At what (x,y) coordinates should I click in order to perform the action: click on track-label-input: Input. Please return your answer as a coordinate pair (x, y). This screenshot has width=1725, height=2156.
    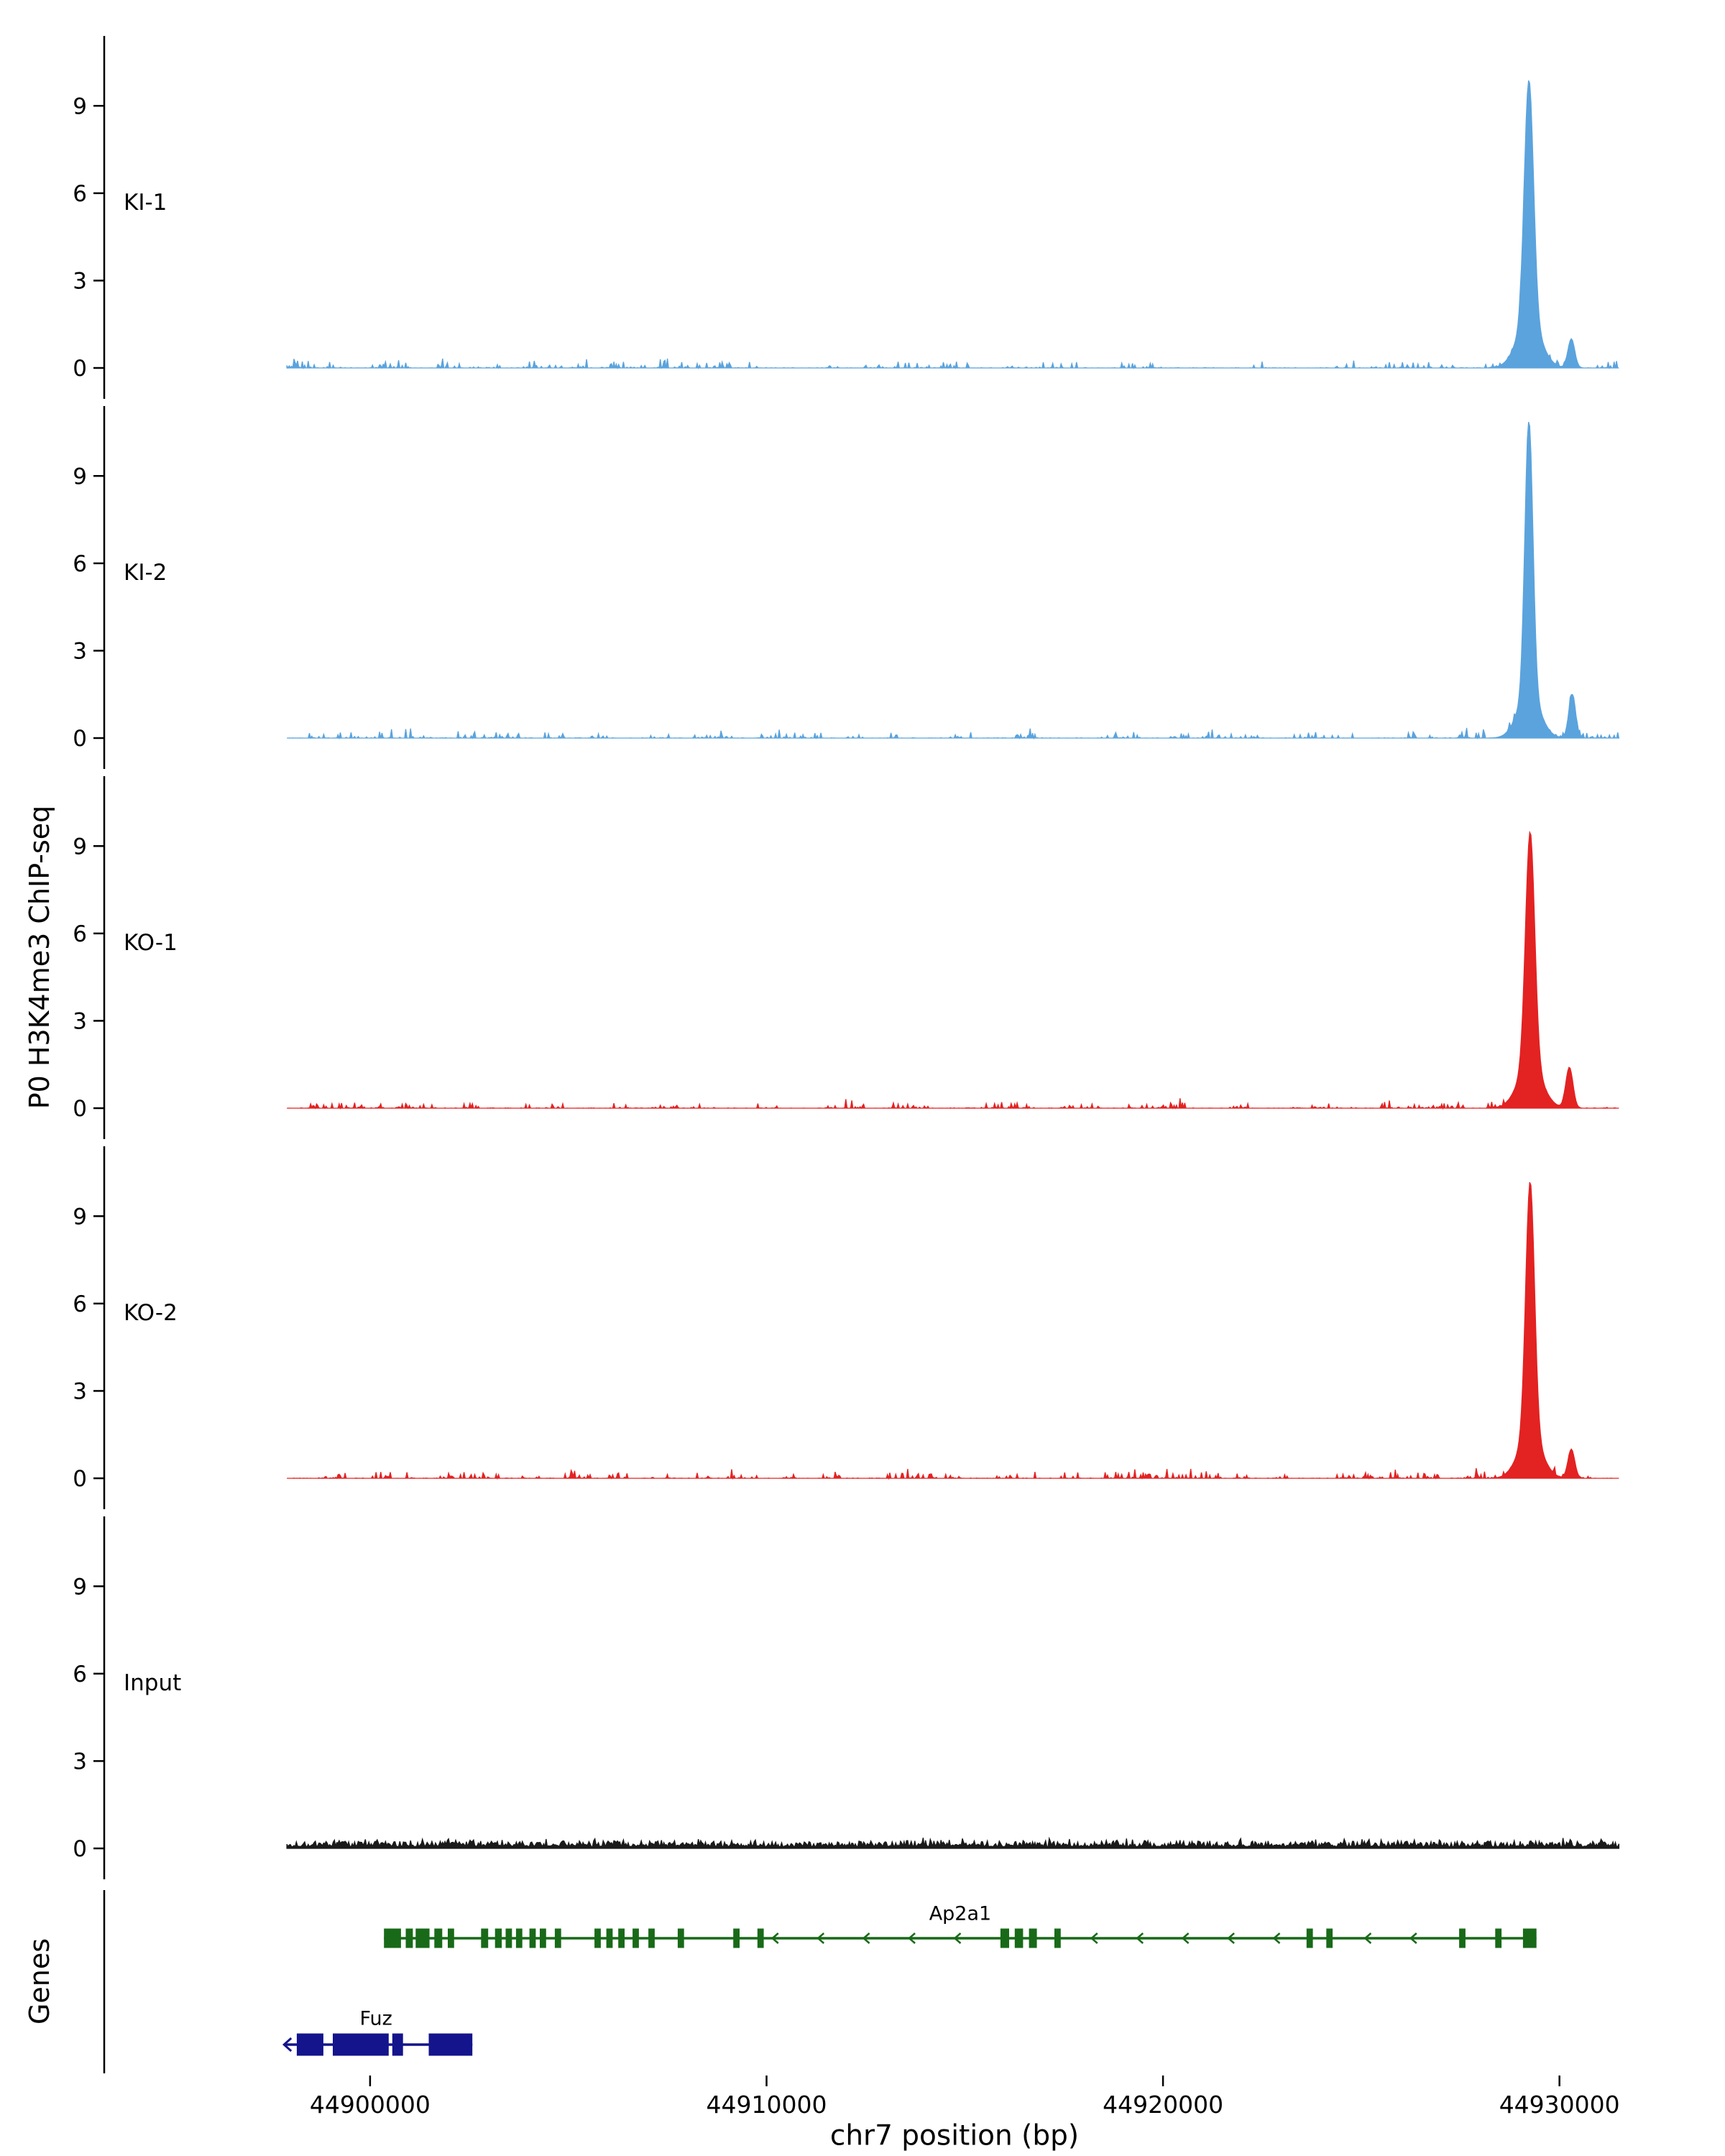
    Looking at the image, I should click on (152, 1683).